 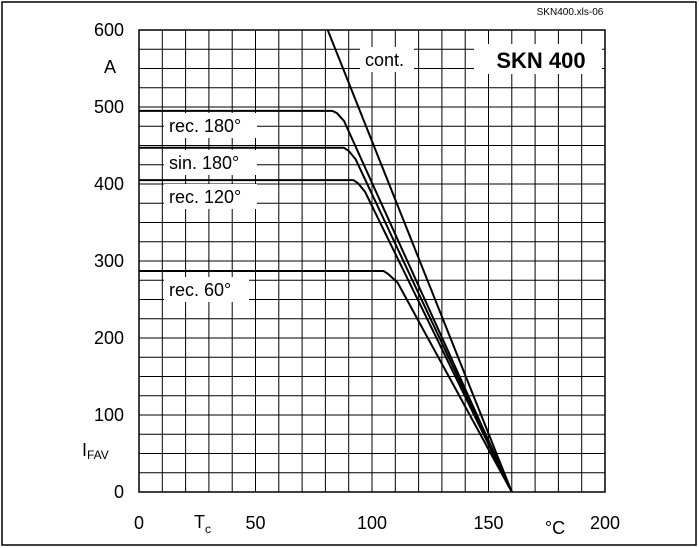 I want to click on file-label: SKN400.xls-06, so click(x=570, y=12).